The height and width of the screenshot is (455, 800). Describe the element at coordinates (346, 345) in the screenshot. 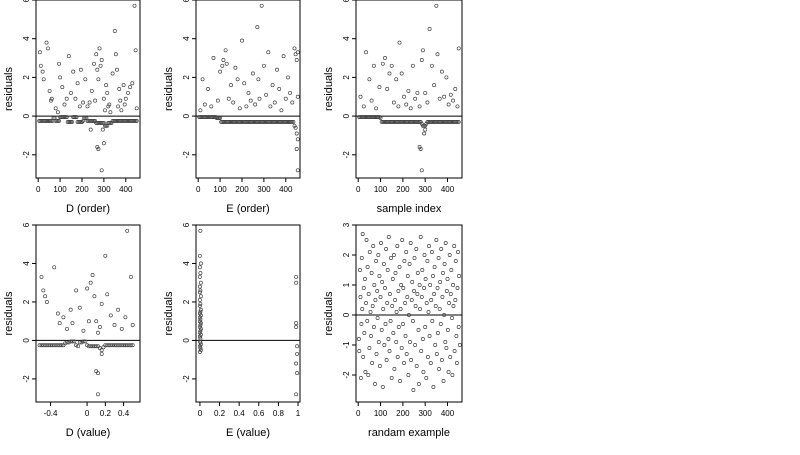

I see `y-tick-label: -1` at that location.